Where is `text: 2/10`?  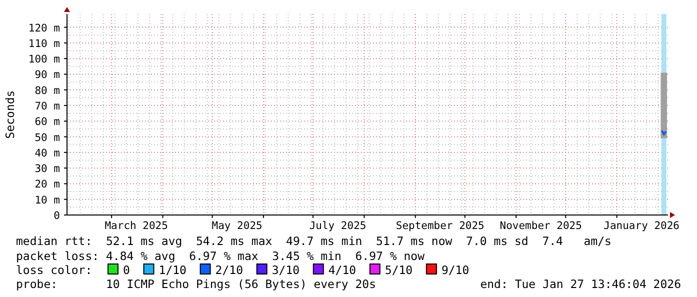 text: 2/10 is located at coordinates (229, 270).